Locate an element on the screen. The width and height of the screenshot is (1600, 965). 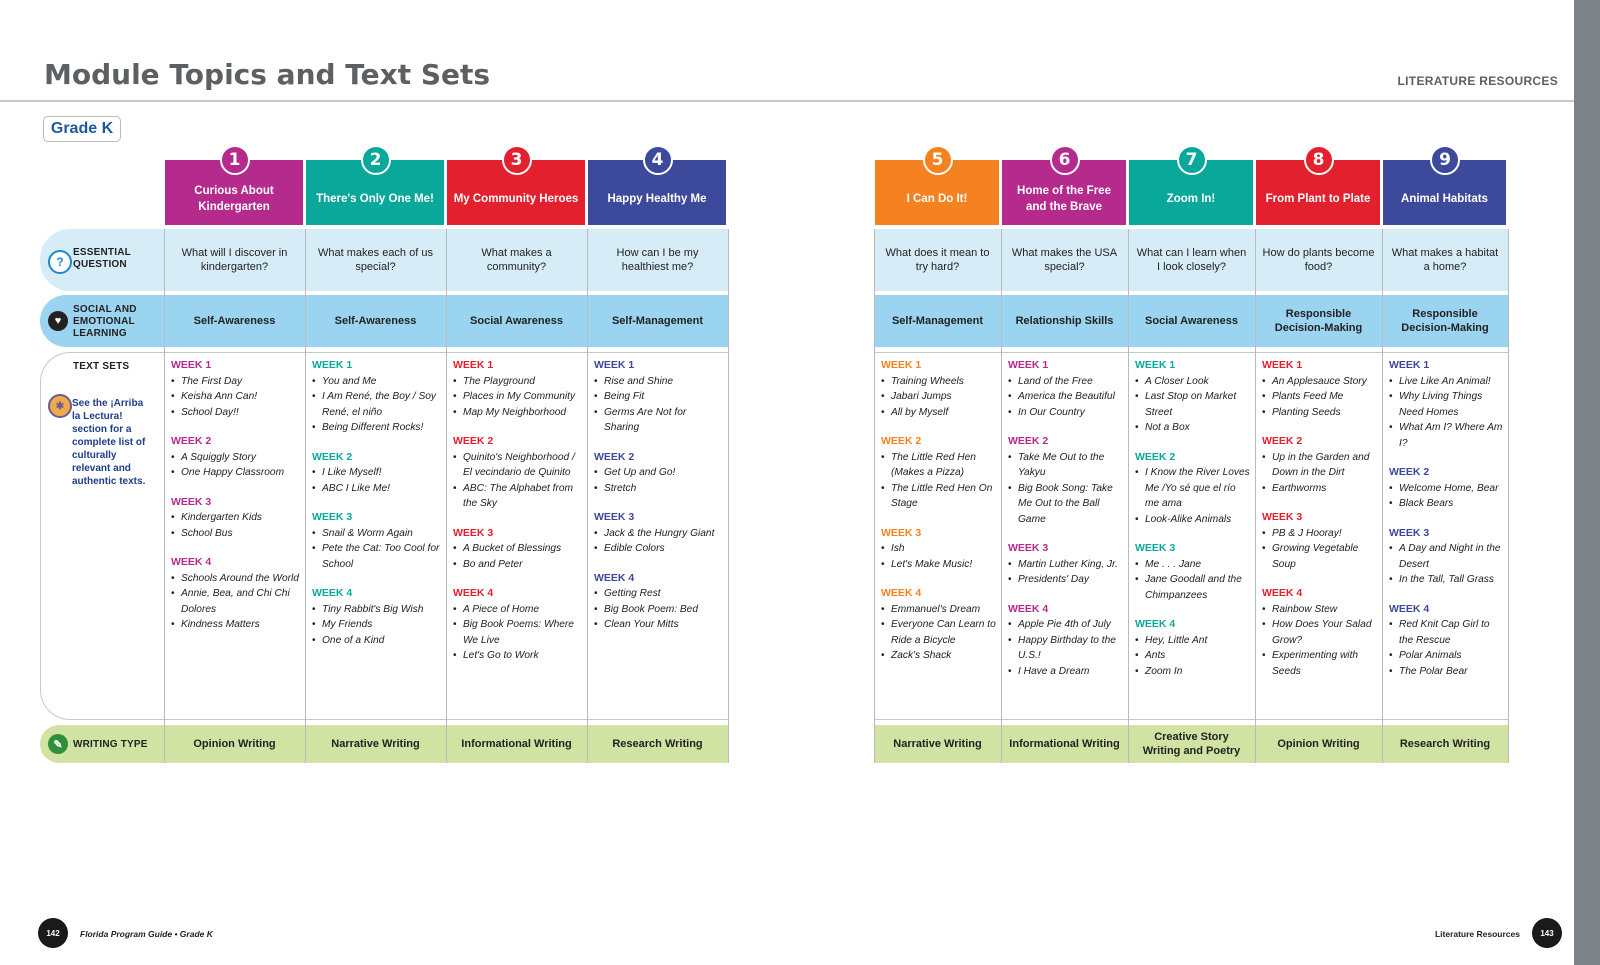
text-title: Clean Your Mitts is located at coordinates (658, 625).